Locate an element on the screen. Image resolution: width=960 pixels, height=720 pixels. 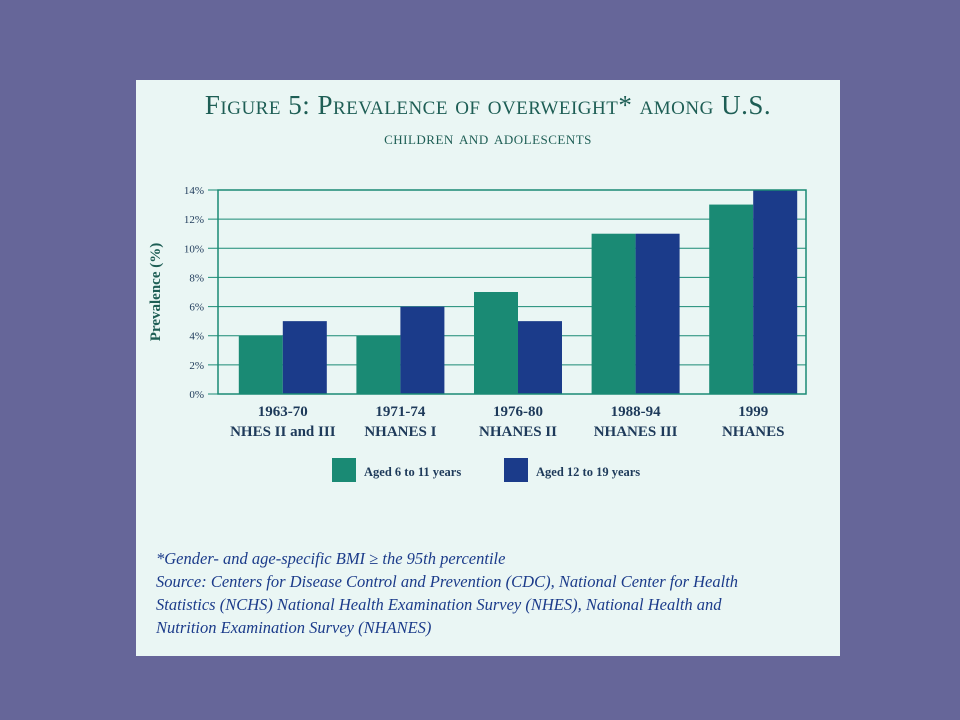
y-tick-label: 6% is located at coordinates (196, 308).